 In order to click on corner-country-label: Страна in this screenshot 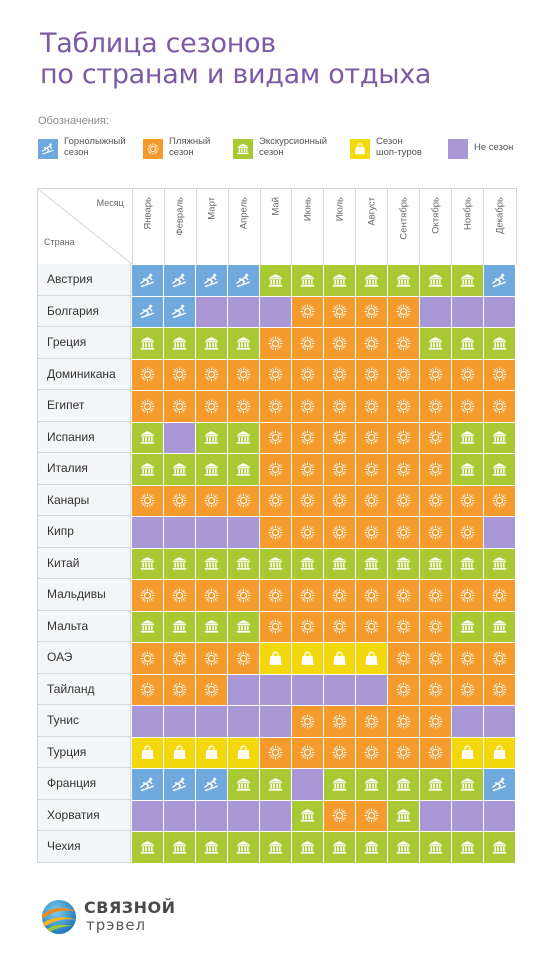, I will do `click(59, 242)`.